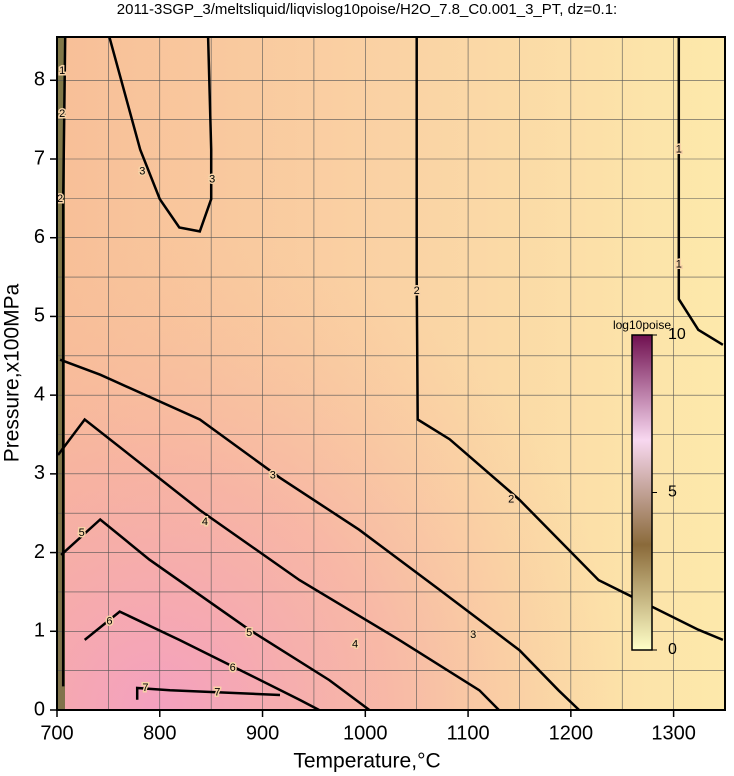  Describe the element at coordinates (673, 733) in the screenshot. I see `x-tick-label: 1300` at that location.